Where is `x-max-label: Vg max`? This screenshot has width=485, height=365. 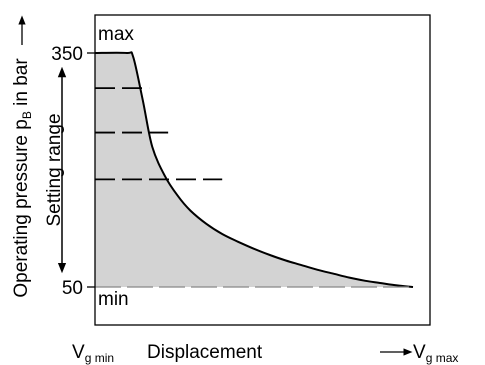 x-max-label: Vg max is located at coordinates (435, 353).